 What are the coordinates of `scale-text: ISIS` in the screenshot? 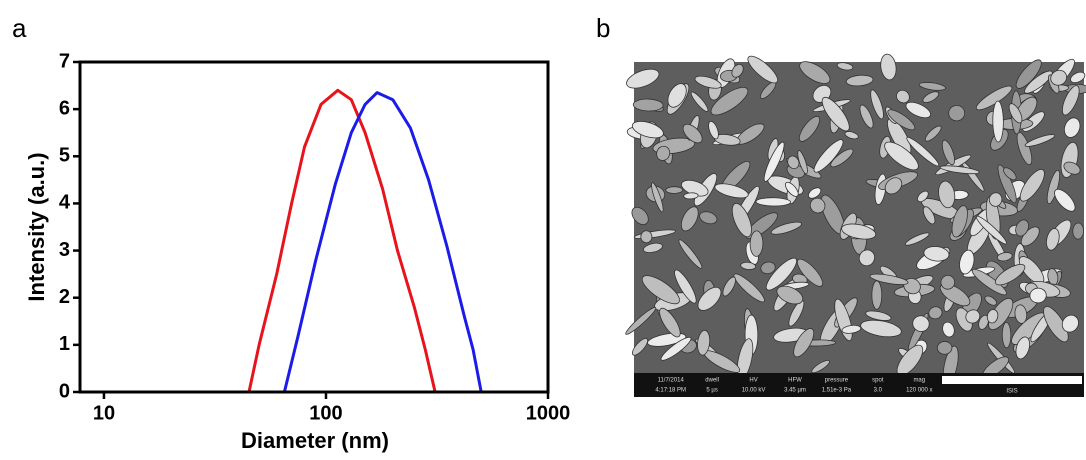 It's located at (1011, 392).